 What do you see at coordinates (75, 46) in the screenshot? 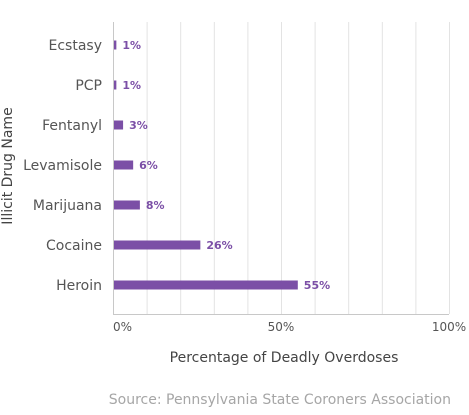
I see `category-label: Ecstasy` at bounding box center [75, 46].